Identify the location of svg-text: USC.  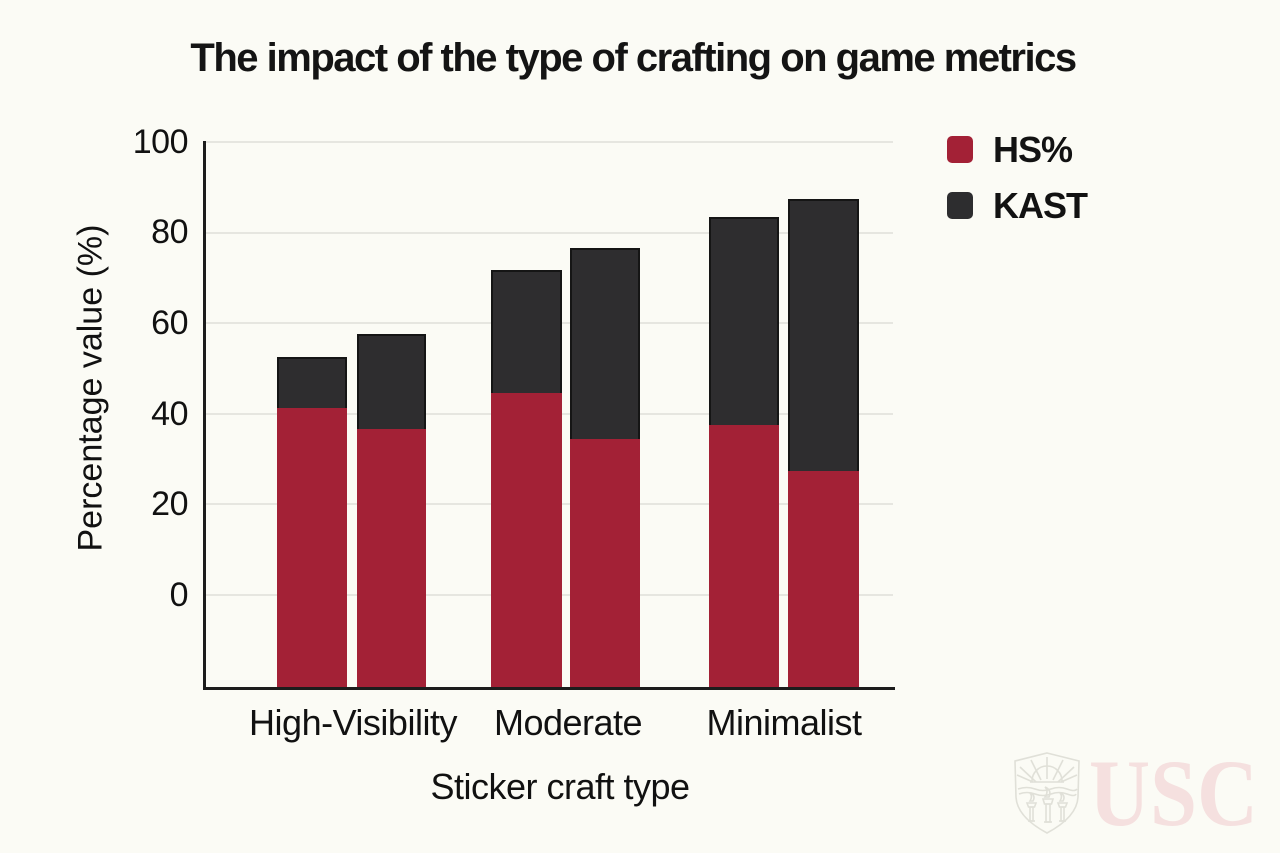
(1173, 795).